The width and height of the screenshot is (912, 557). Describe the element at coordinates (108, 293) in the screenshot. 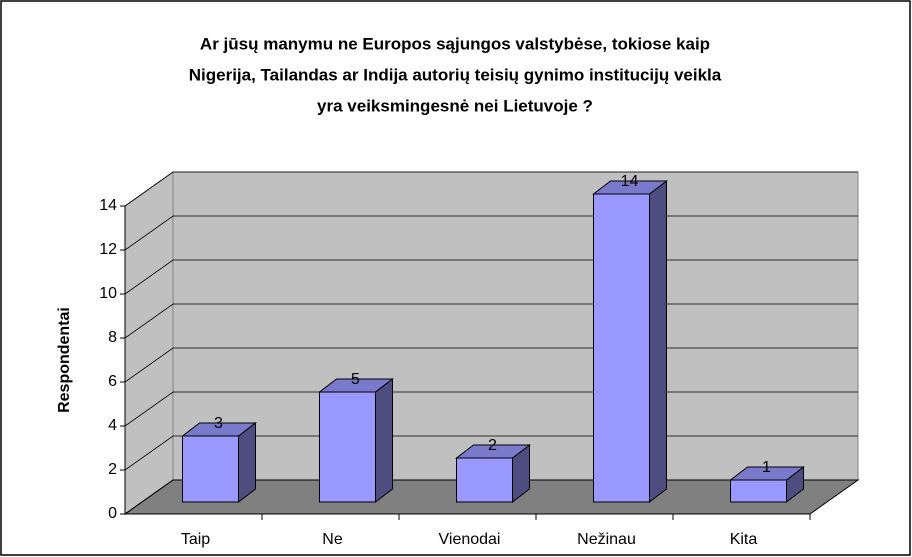

I see `y-tick-label: 10` at that location.